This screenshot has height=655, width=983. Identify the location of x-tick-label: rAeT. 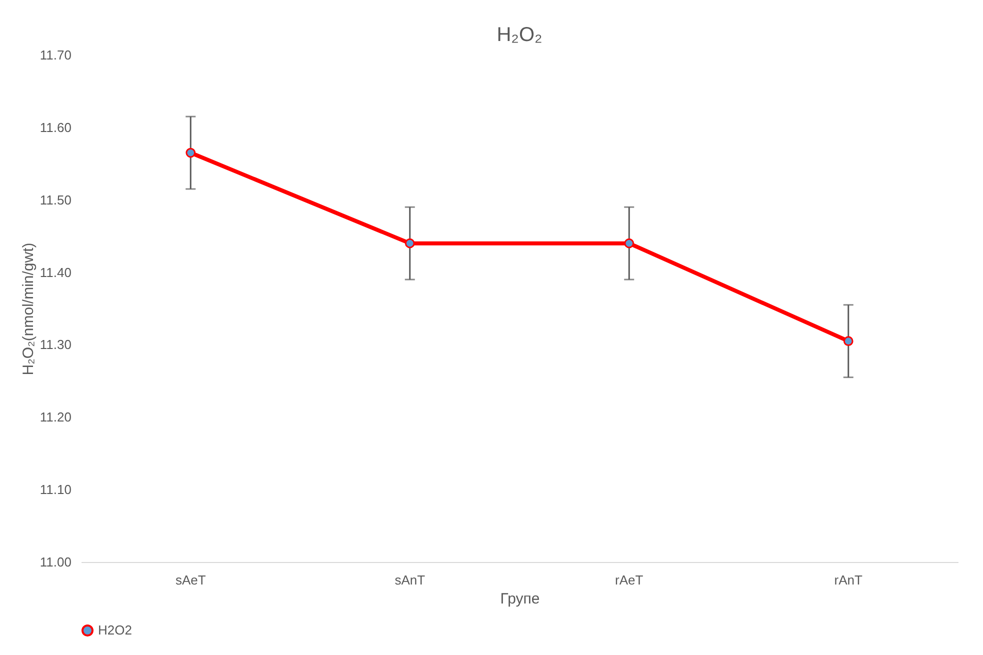
(629, 580).